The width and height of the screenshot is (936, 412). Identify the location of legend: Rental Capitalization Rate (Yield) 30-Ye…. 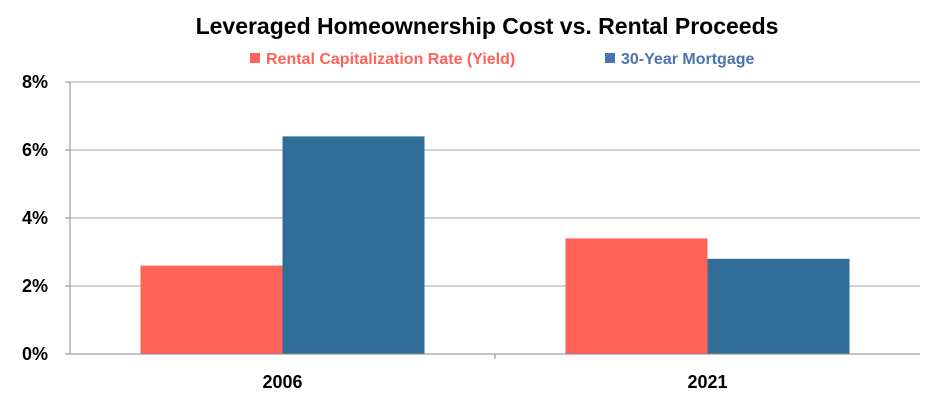
(502, 59).